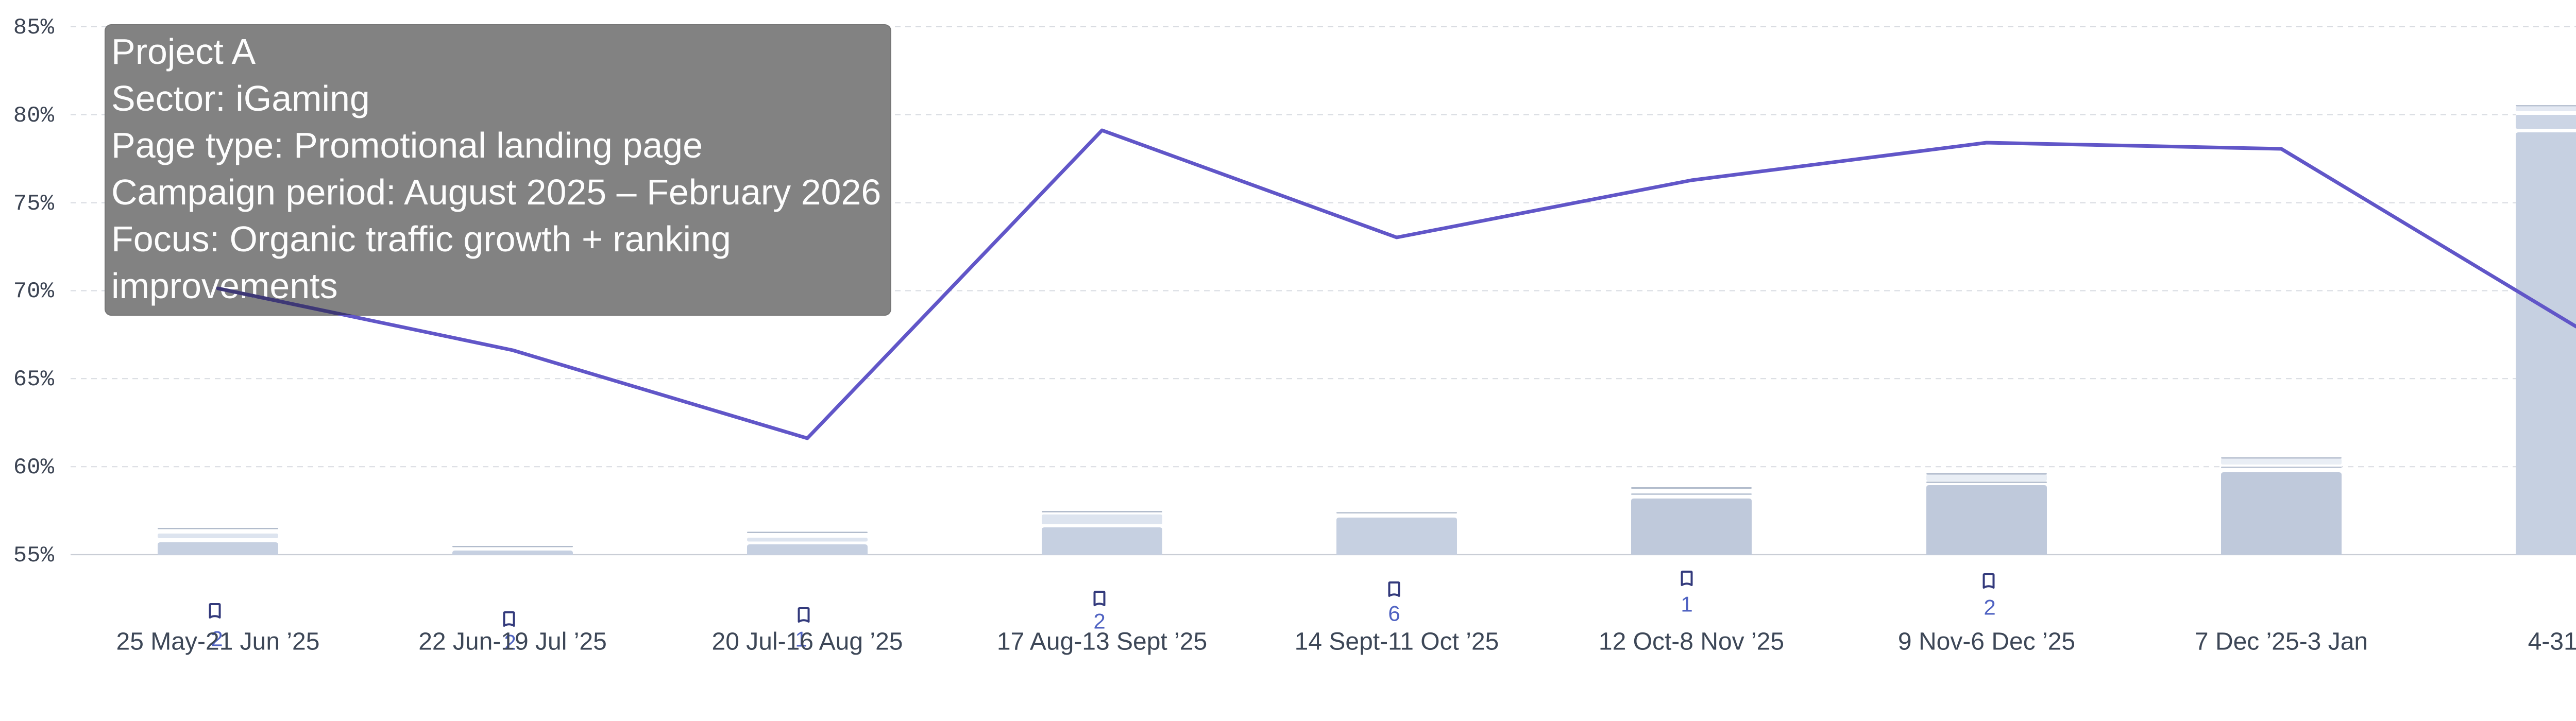 This screenshot has width=2576, height=721. Describe the element at coordinates (1691, 642) in the screenshot. I see `svg-text: 12 Oct-8 Nov ’25` at that location.